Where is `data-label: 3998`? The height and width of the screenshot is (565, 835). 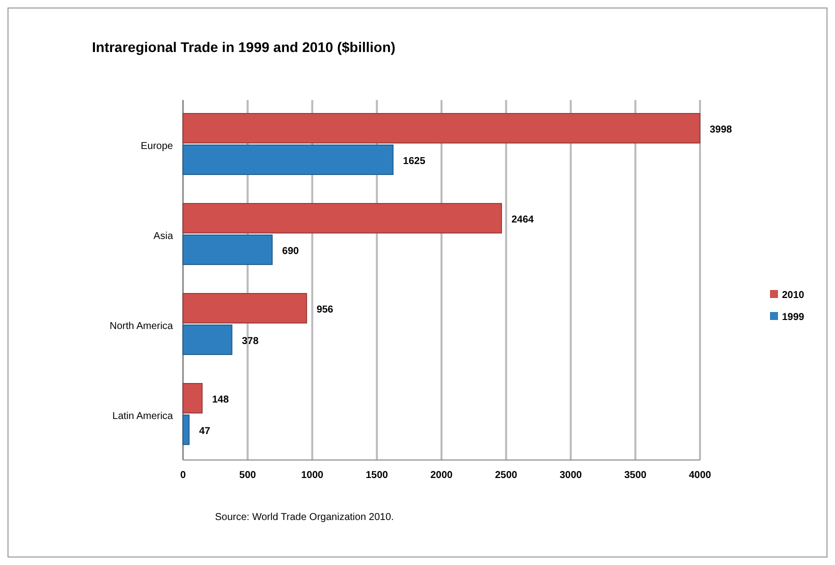 data-label: 3998 is located at coordinates (721, 130).